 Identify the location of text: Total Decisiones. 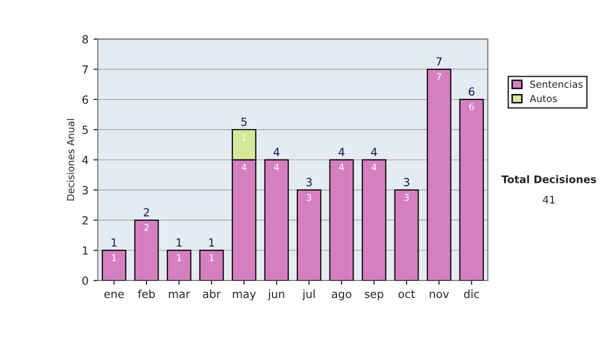
(548, 179).